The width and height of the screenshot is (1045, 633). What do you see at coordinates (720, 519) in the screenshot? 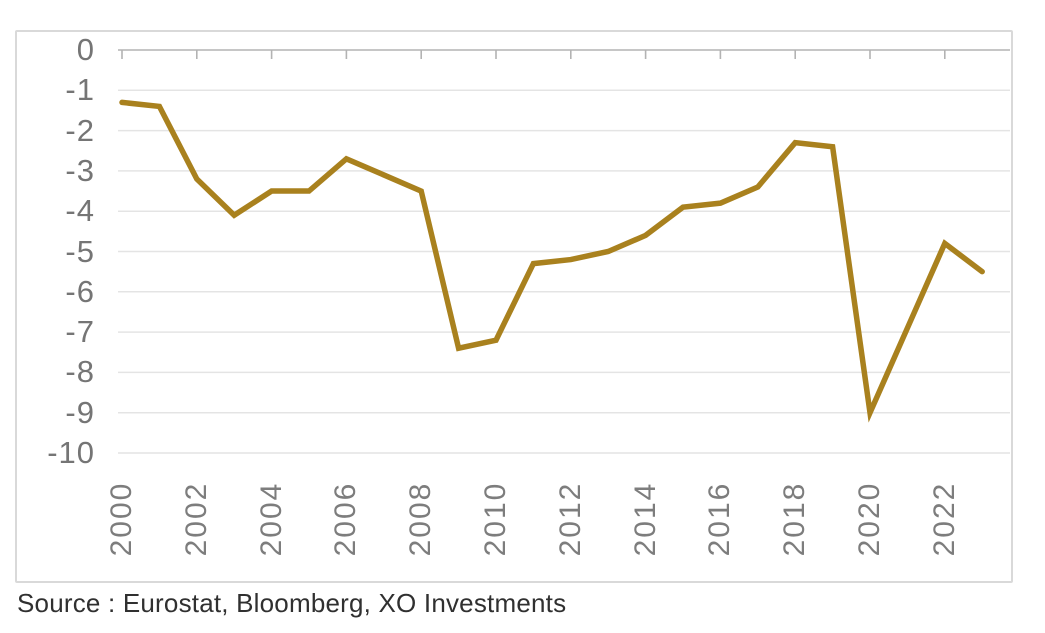
I see `x-tick-label: 2016` at bounding box center [720, 519].